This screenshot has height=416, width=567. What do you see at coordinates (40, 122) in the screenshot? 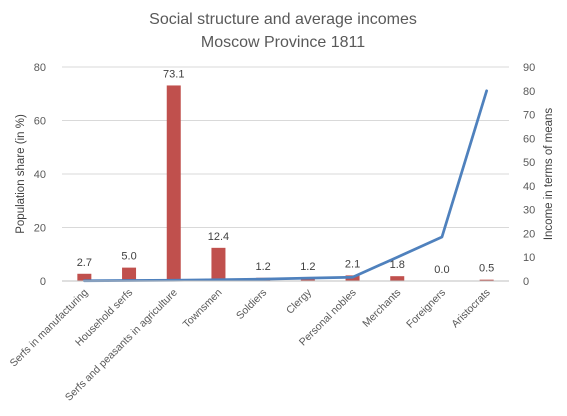
I see `left-tick-label: 60` at bounding box center [40, 122].